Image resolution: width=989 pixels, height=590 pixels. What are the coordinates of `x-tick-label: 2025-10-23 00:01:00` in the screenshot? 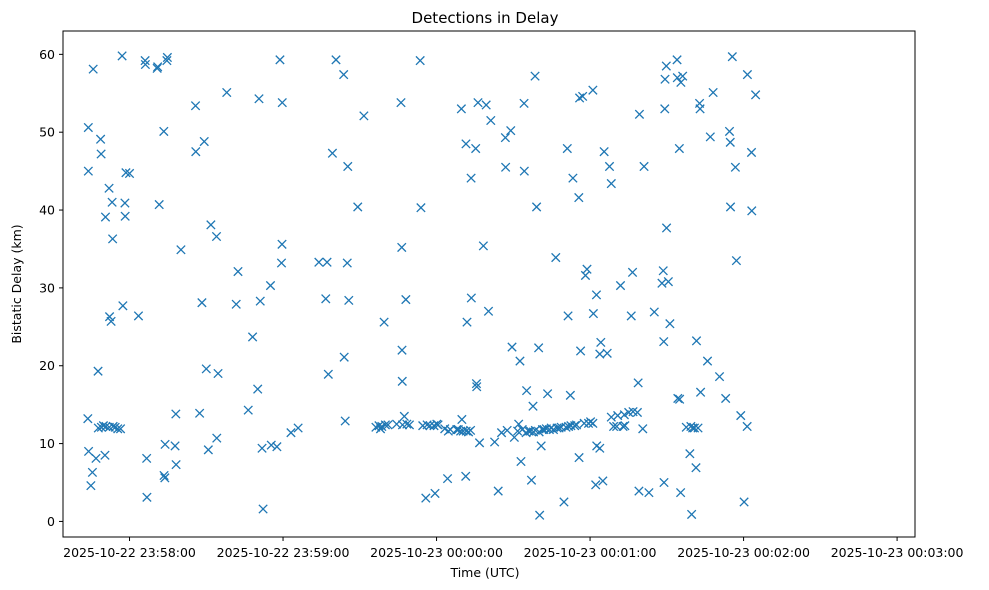 It's located at (590, 552).